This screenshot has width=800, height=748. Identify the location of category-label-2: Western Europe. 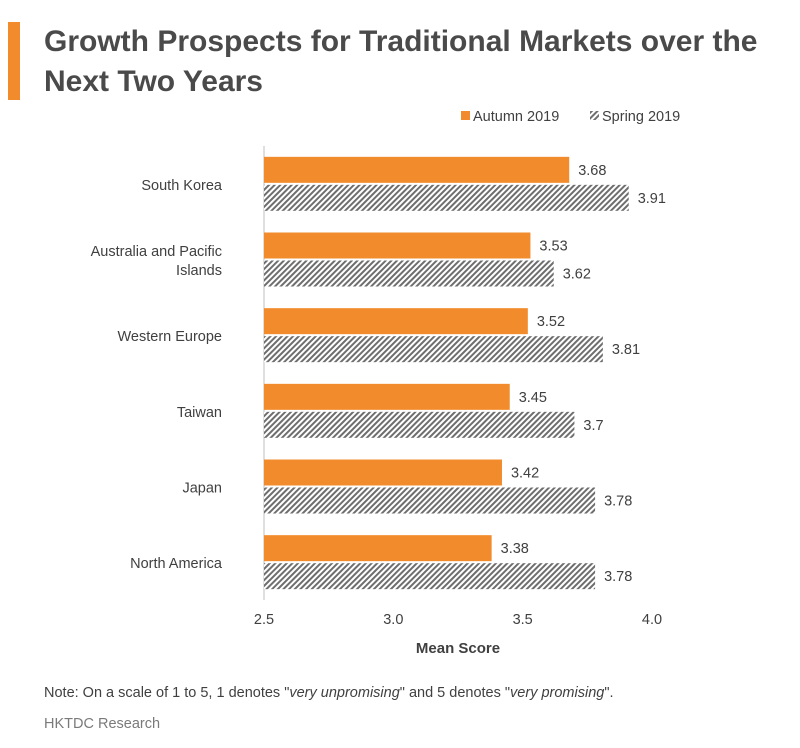
(169, 337).